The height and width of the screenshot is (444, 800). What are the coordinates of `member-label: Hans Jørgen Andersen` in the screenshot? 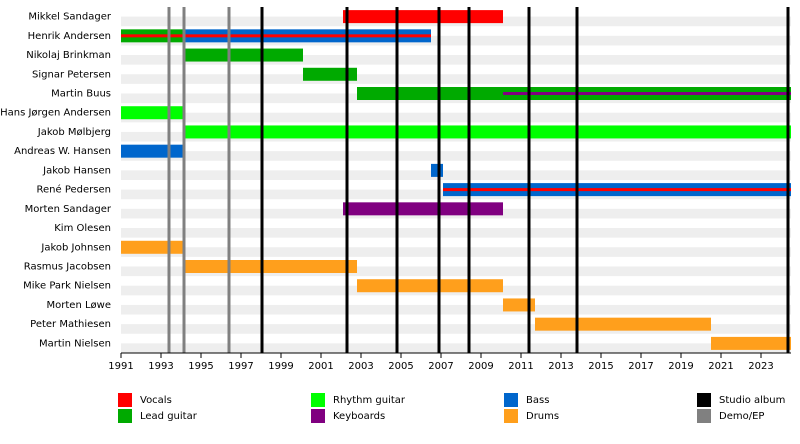 It's located at (55, 113).